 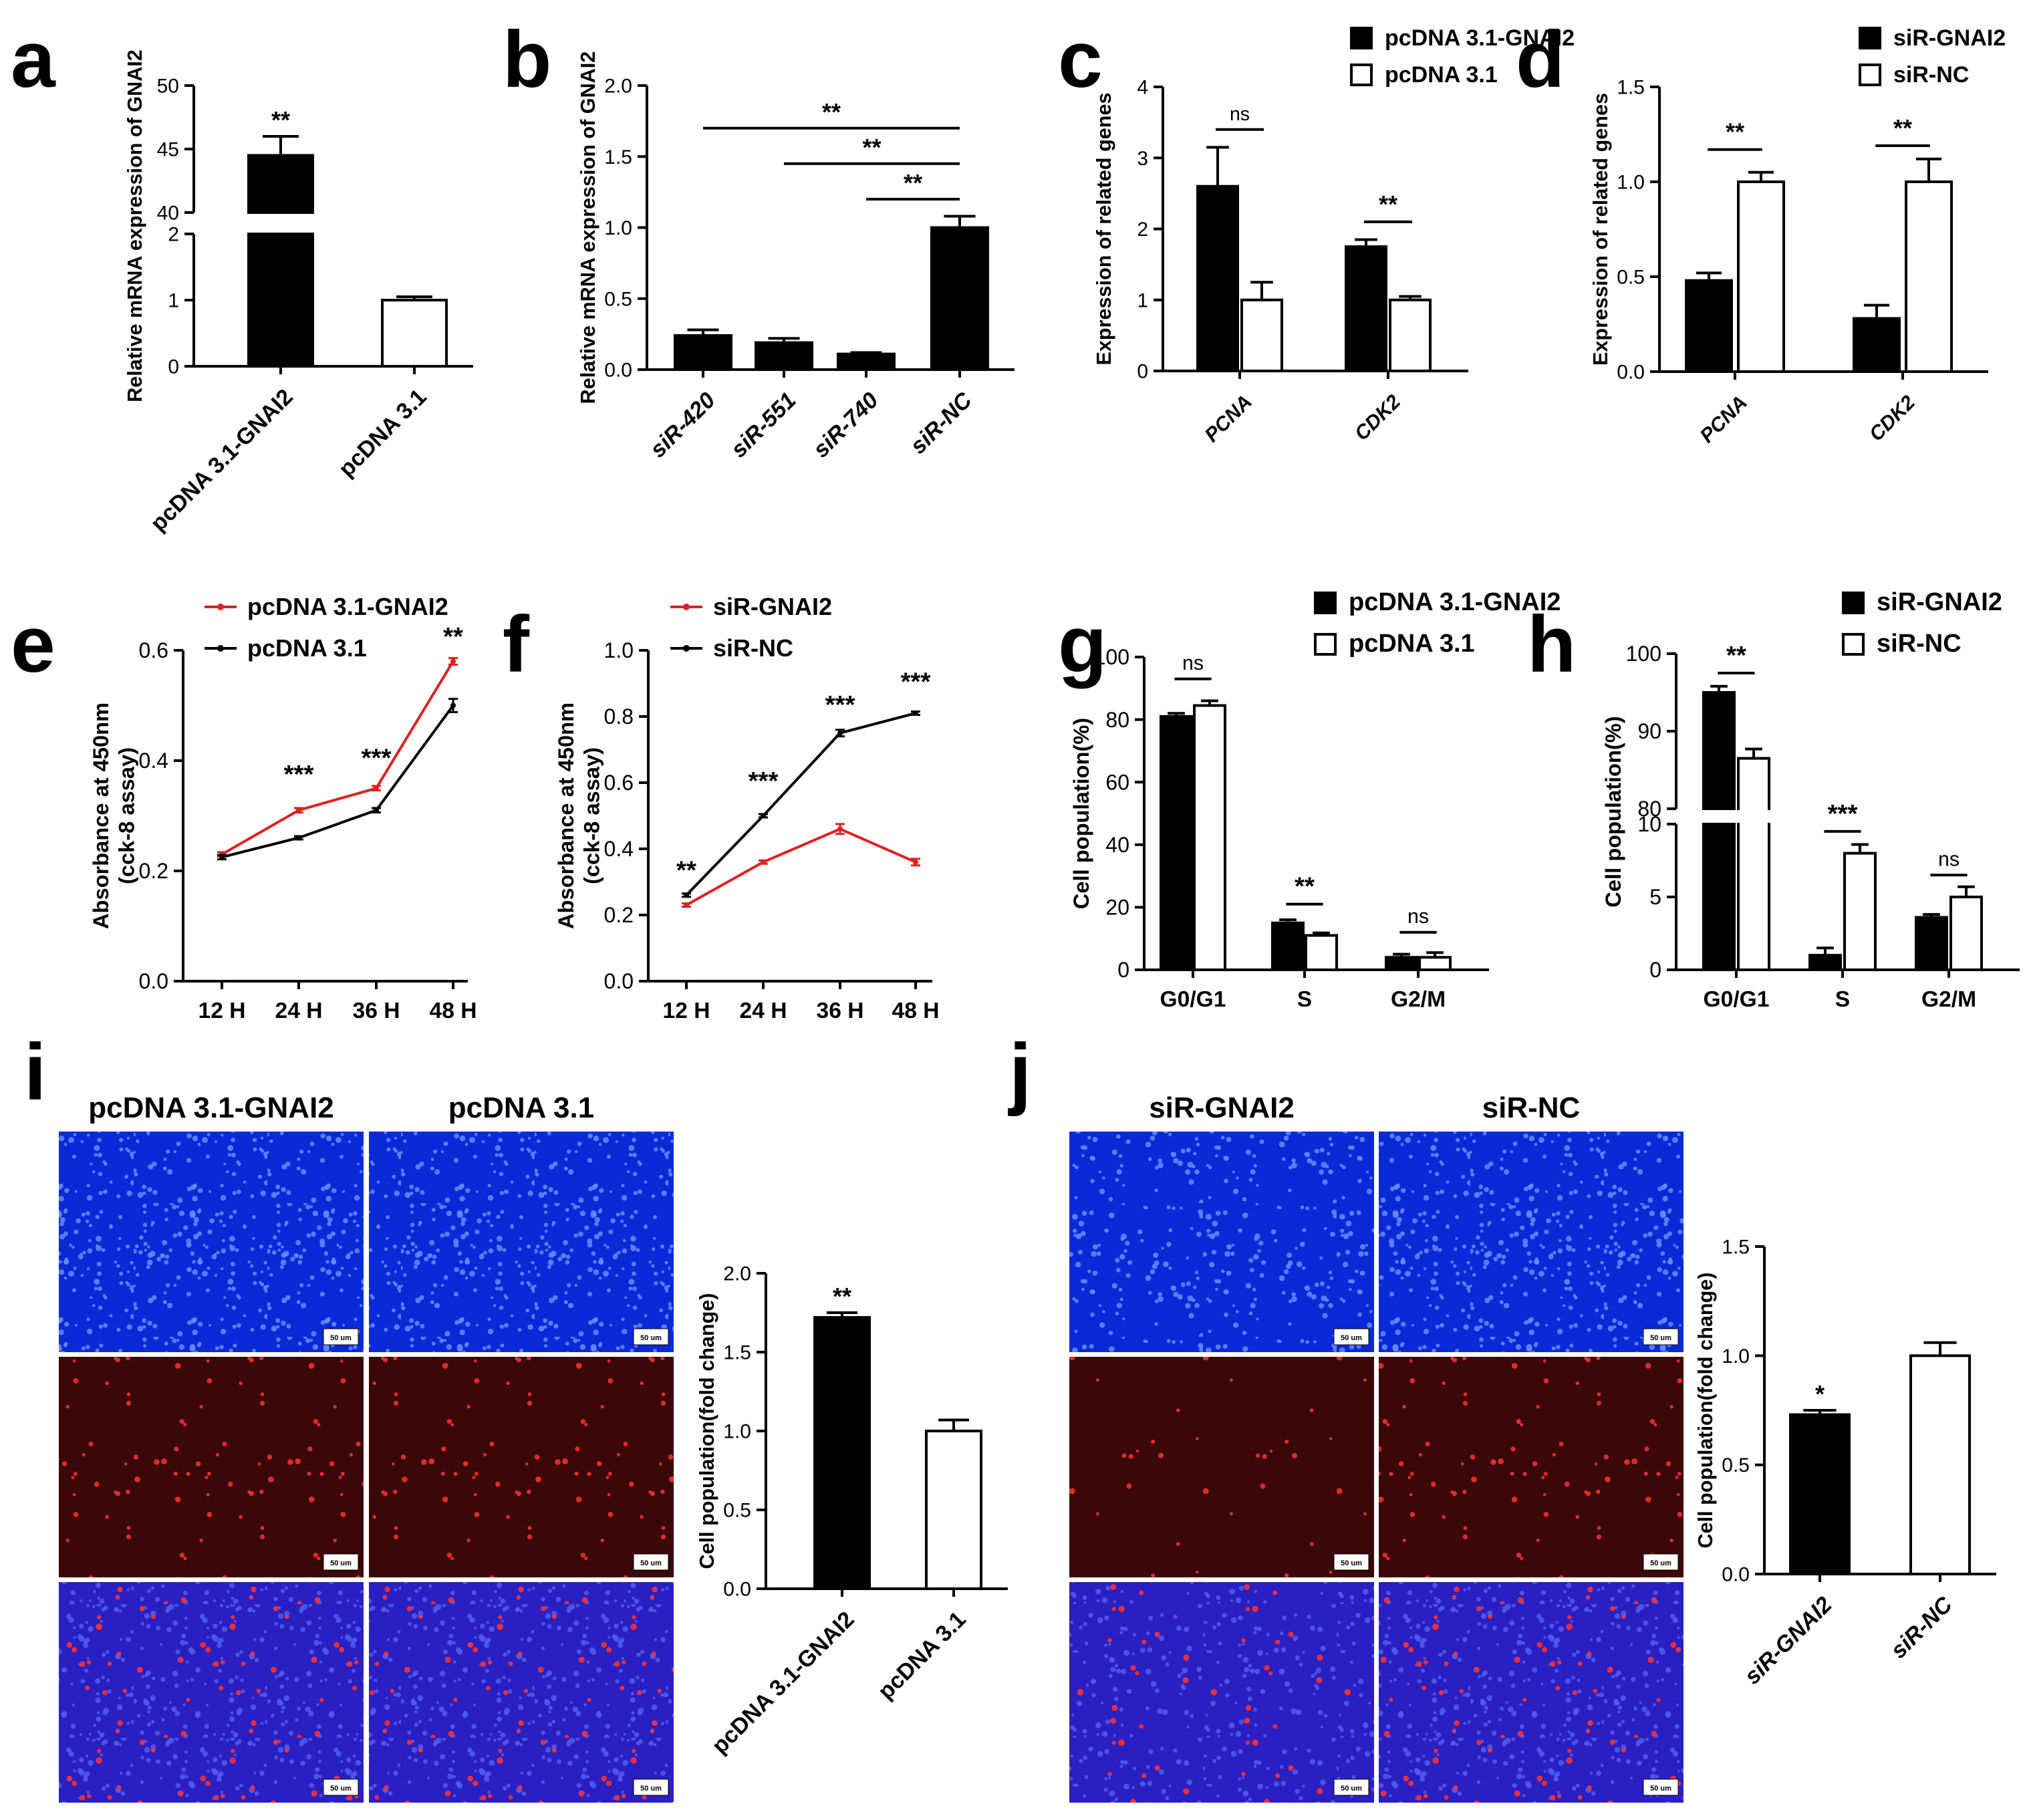 I want to click on legend-label: pcDNA 3.1-GNAI2, so click(x=347, y=606).